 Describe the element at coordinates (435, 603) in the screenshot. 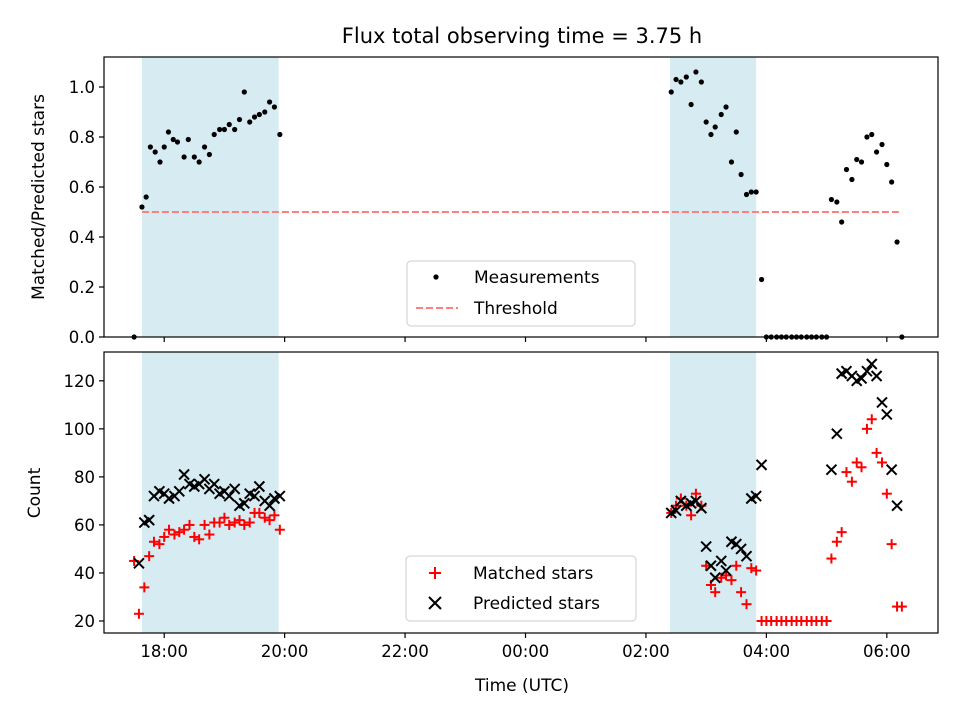

I see `legend-predicted-marker` at that location.